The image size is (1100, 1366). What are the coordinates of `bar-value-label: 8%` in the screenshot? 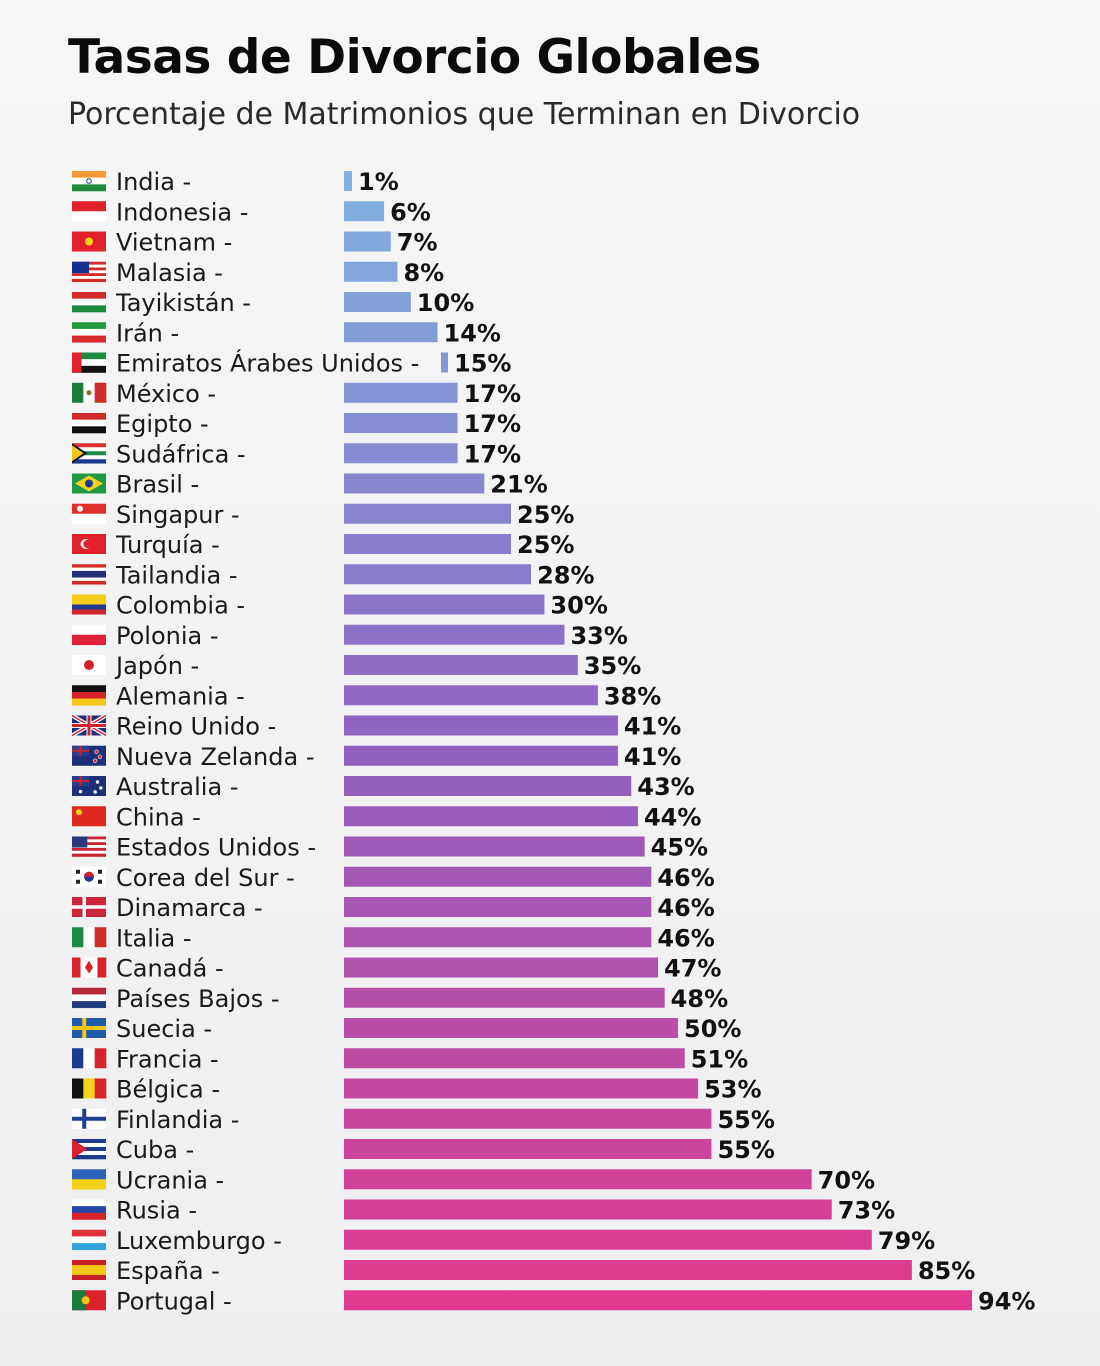 It's located at (423, 273).